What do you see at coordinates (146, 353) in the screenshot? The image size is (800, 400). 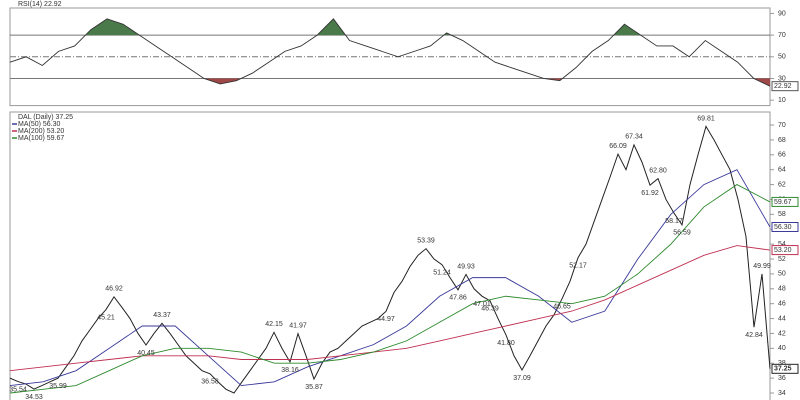 I see `price-annotation: 40.45` at bounding box center [146, 353].